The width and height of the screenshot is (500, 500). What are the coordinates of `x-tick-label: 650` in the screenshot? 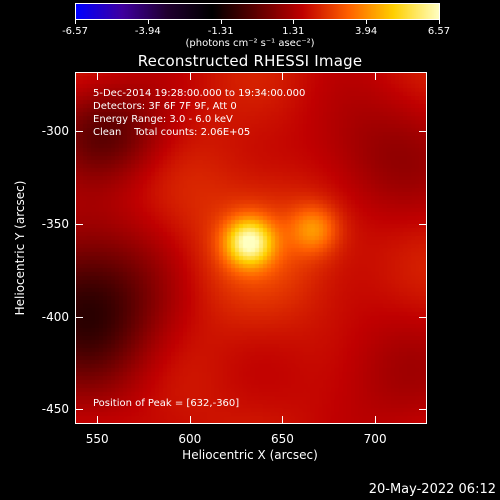 It's located at (282, 439).